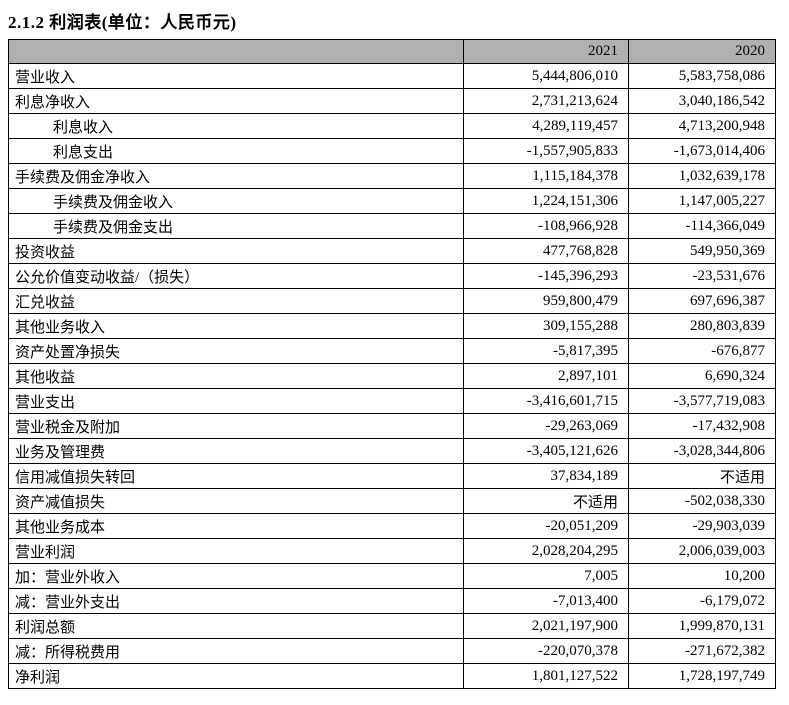 This screenshot has width=789, height=705. Describe the element at coordinates (546, 426) in the screenshot. I see `row-value-2021: -29,263,069` at that location.